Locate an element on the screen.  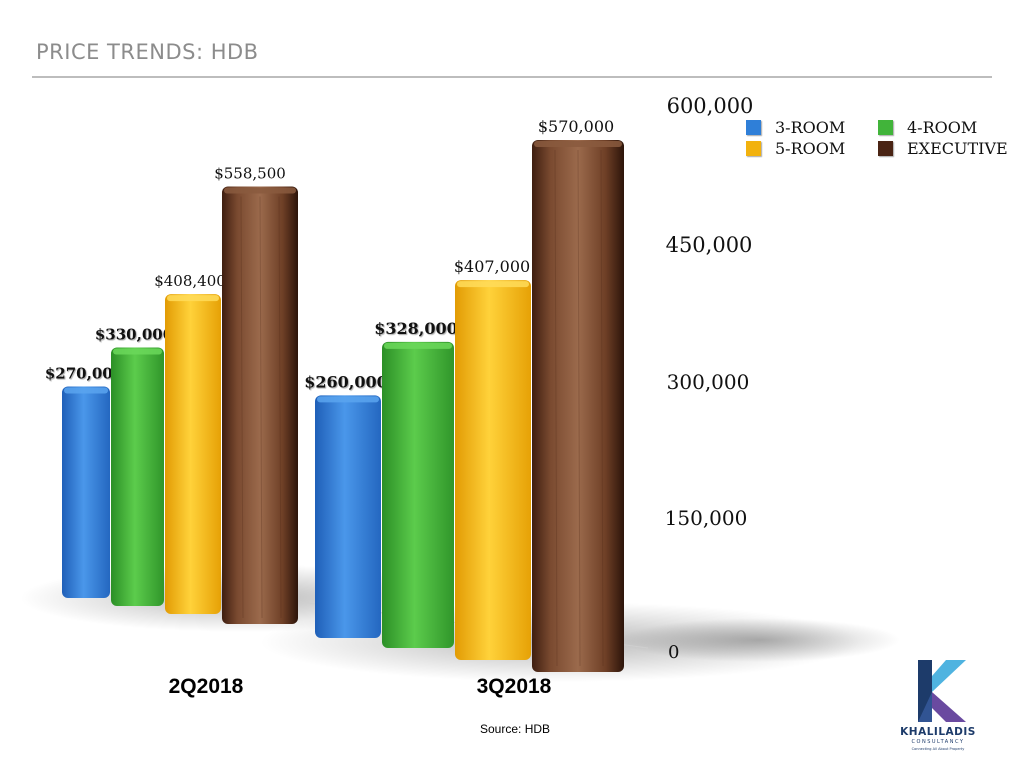
bar-3-room-2q2018 is located at coordinates (86, 492).